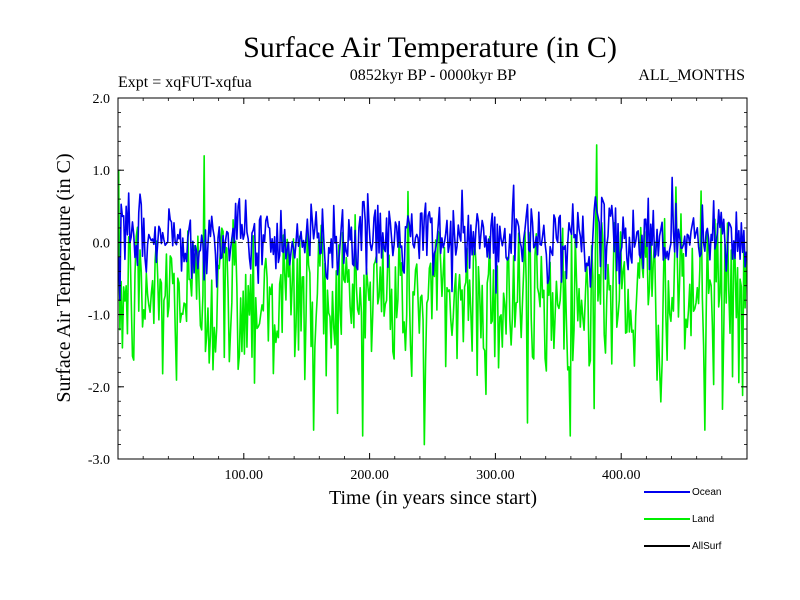  I want to click on y-tick-label: 2.0, so click(102, 99).